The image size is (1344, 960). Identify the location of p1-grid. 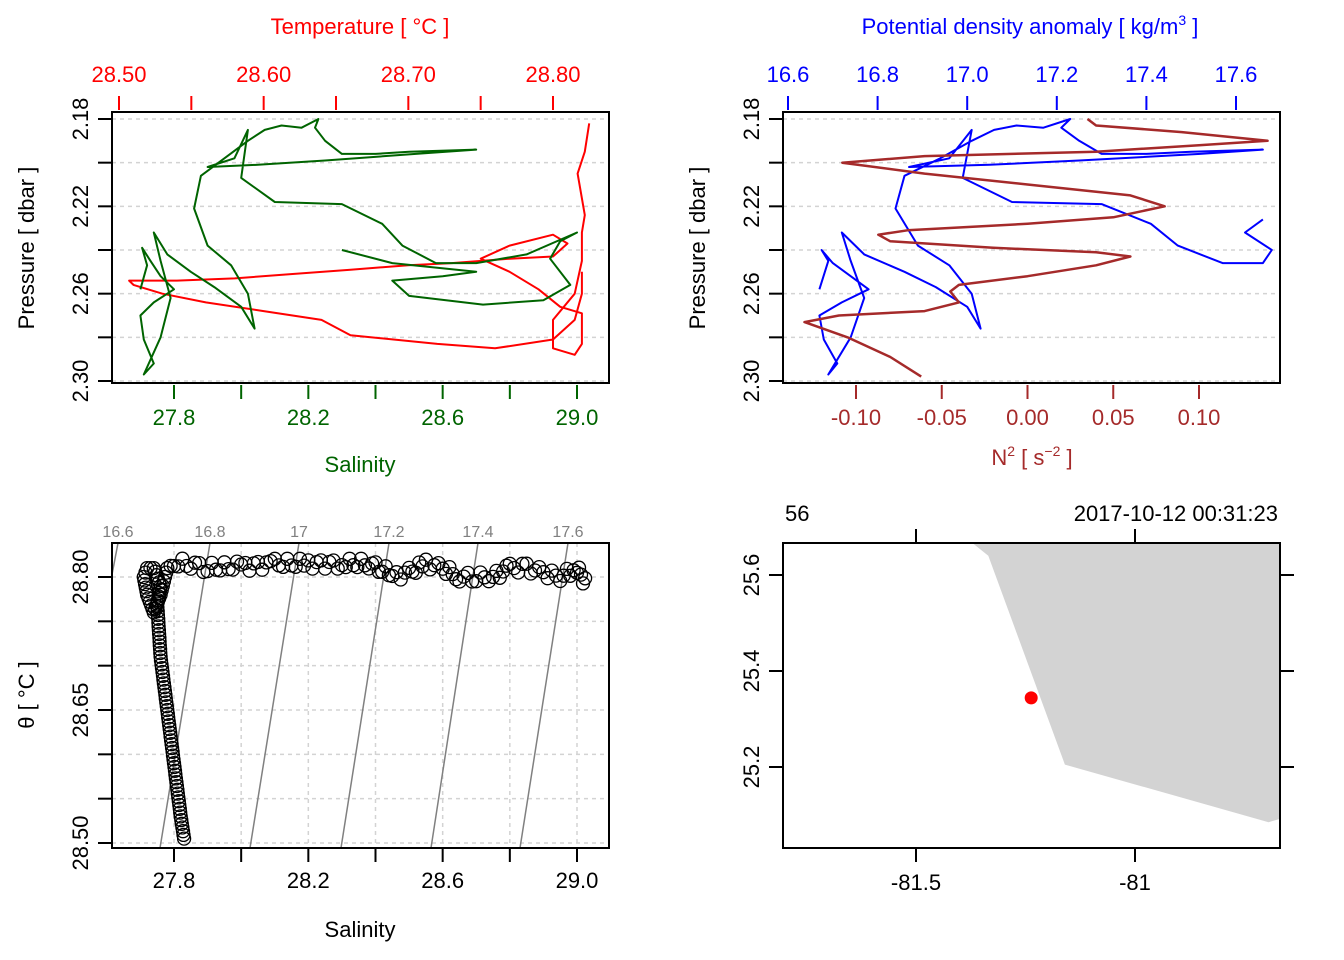
(360, 250).